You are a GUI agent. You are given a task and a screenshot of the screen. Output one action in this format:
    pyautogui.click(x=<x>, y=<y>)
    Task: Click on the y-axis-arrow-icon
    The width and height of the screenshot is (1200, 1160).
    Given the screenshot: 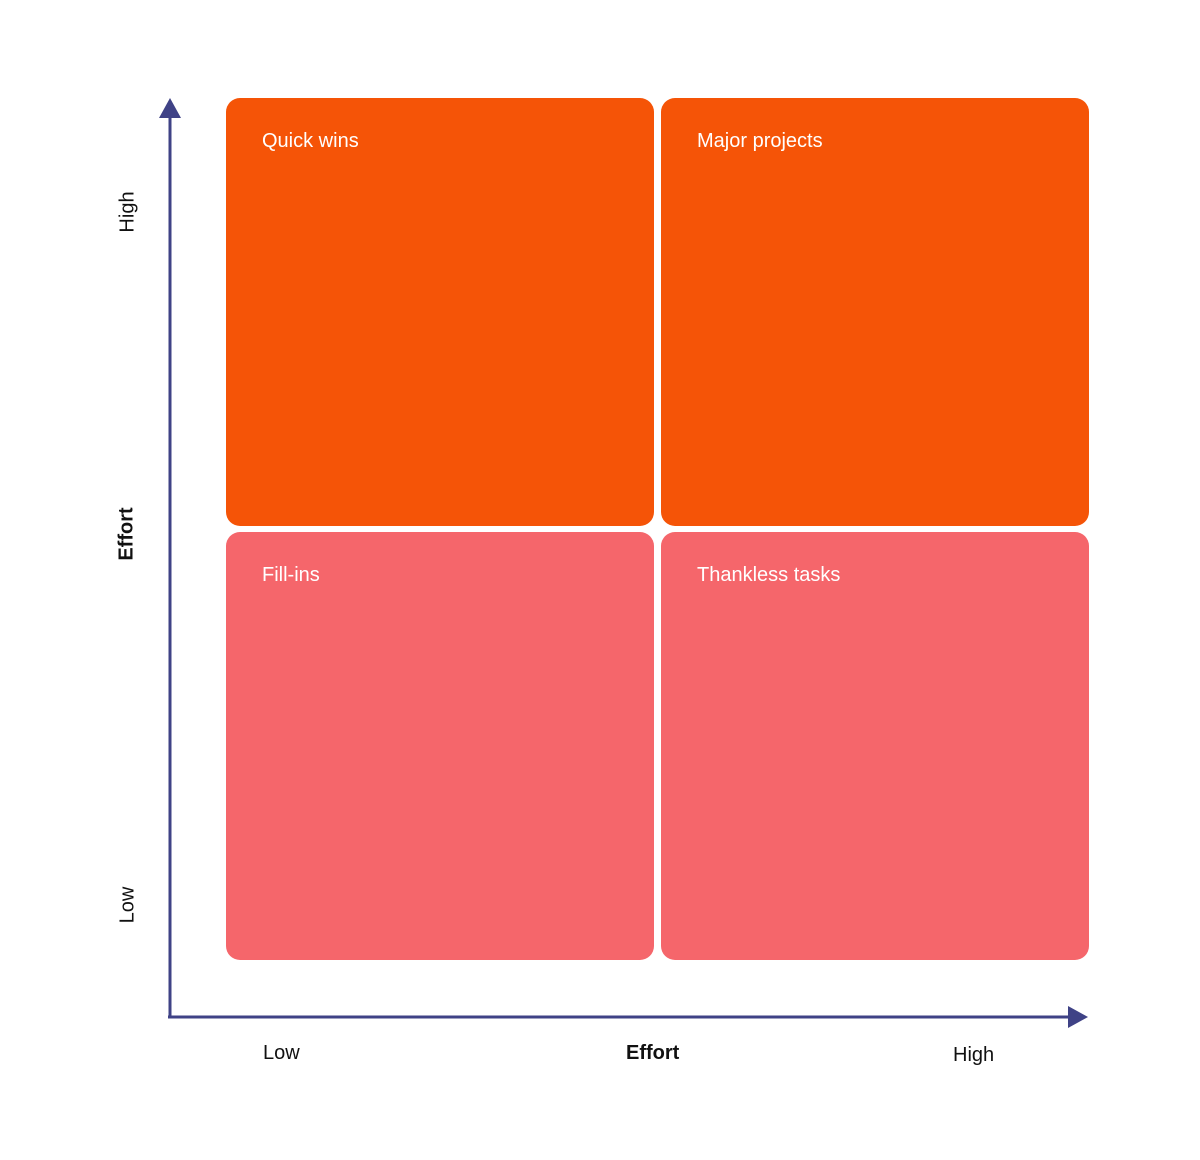 What is the action you would take?
    pyautogui.click(x=170, y=108)
    